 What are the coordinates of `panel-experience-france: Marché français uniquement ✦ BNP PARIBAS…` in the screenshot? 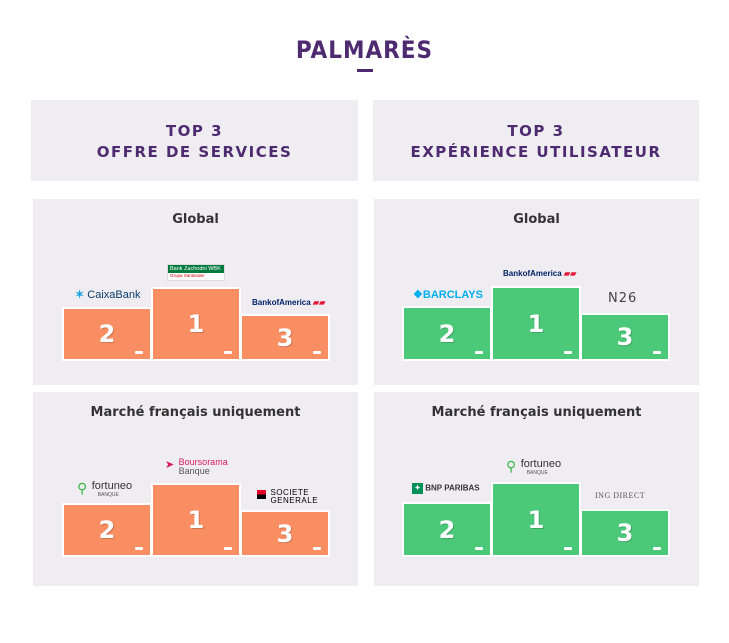 It's located at (536, 489).